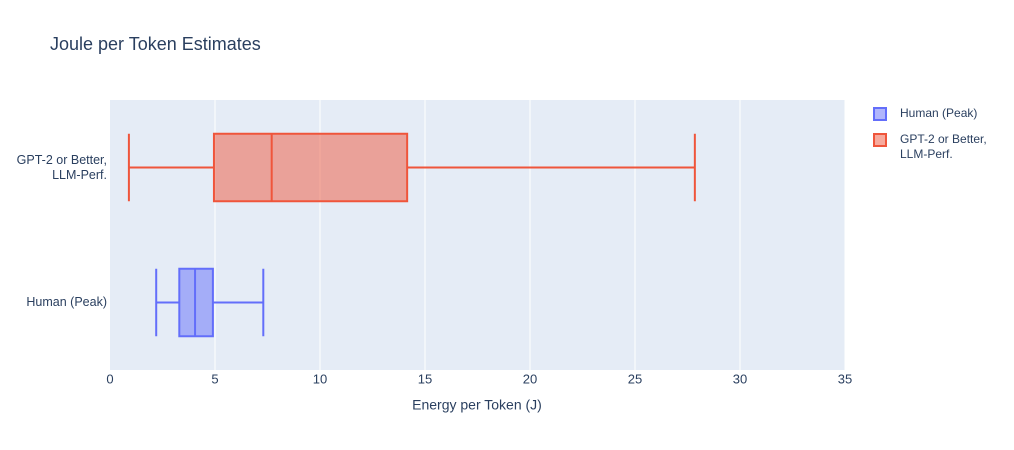 Image resolution: width=1014 pixels, height=450 pixels. What do you see at coordinates (109, 378) in the screenshot?
I see `x-tick-label: 0` at bounding box center [109, 378].